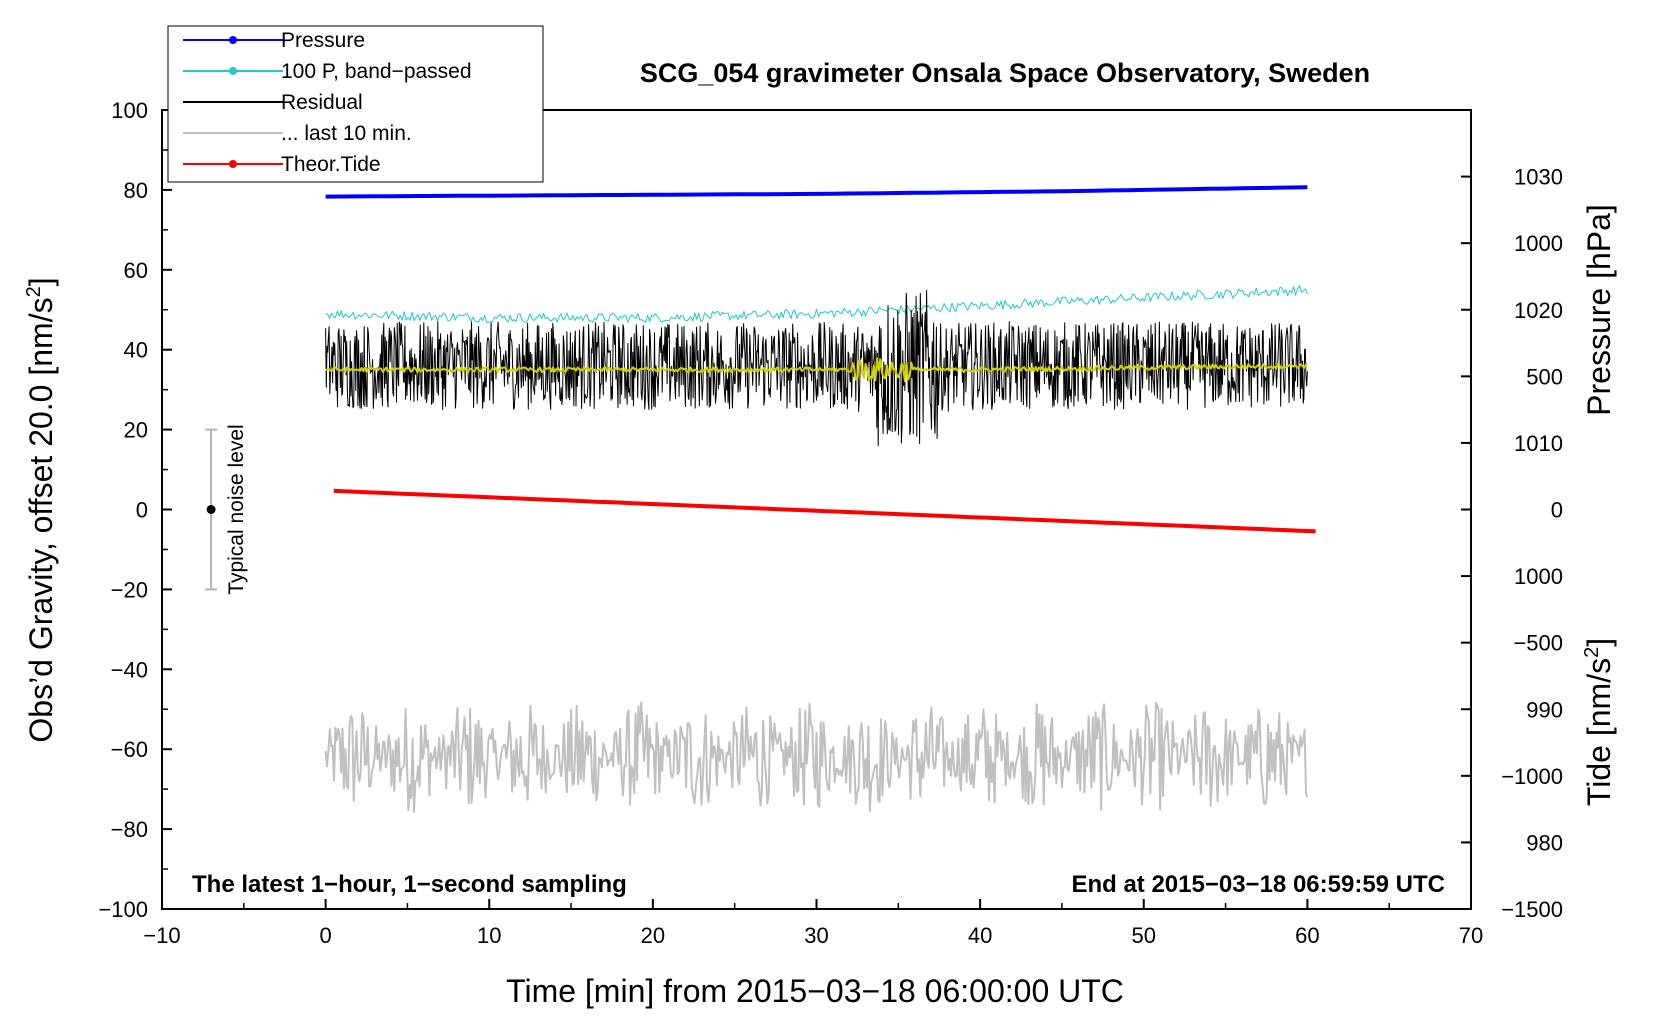 The height and width of the screenshot is (1020, 1660). I want to click on x-tick-label: 50, so click(1144, 935).